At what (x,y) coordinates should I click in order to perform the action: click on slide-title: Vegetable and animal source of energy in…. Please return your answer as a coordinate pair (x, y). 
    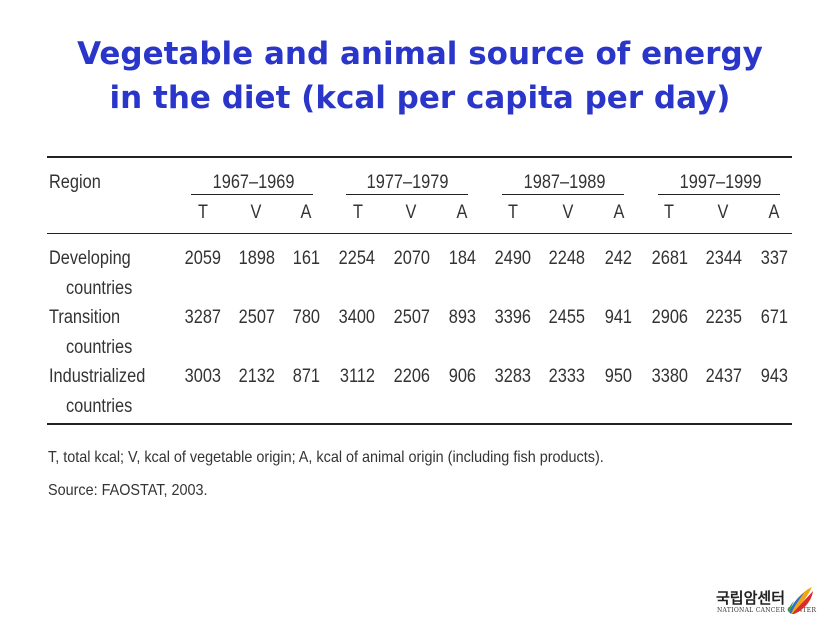
    Looking at the image, I should click on (420, 76).